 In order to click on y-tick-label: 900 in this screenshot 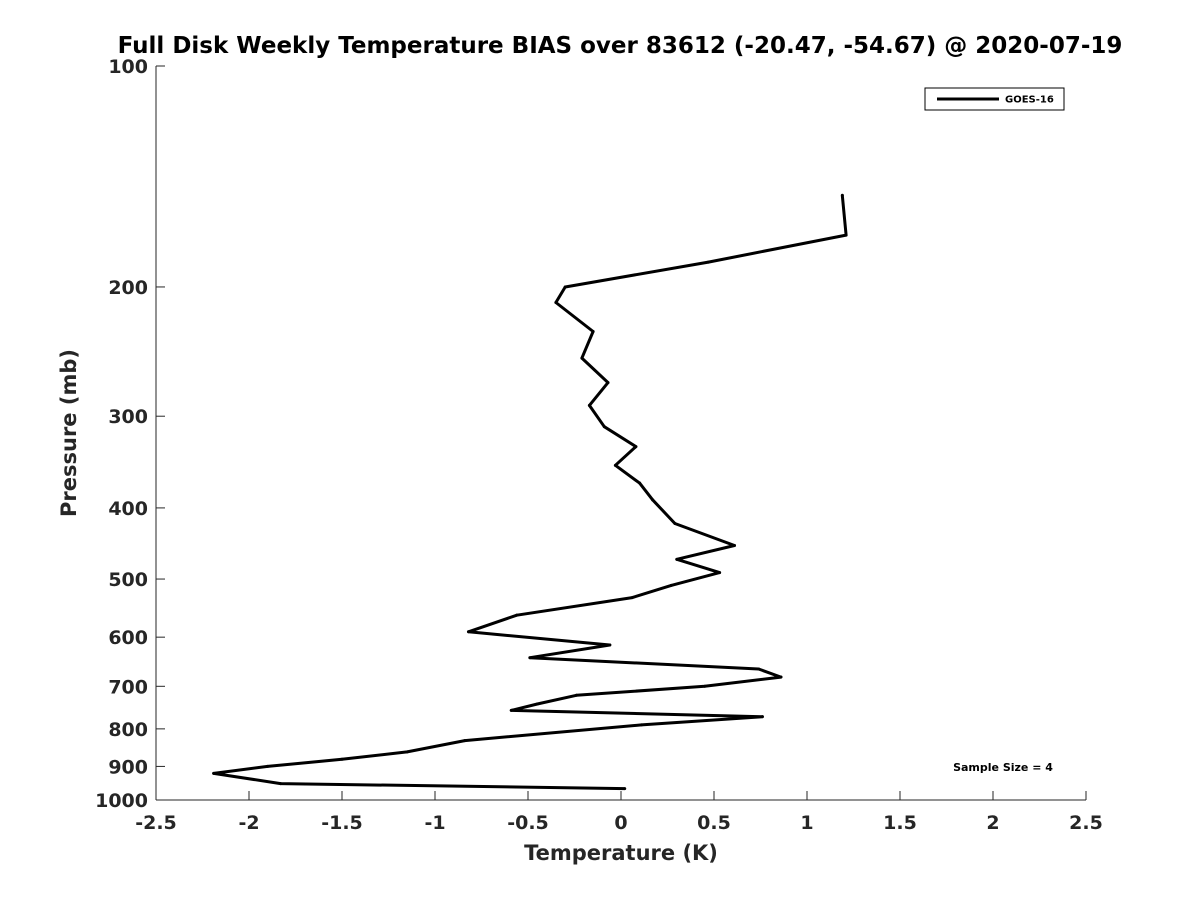, I will do `click(128, 767)`.